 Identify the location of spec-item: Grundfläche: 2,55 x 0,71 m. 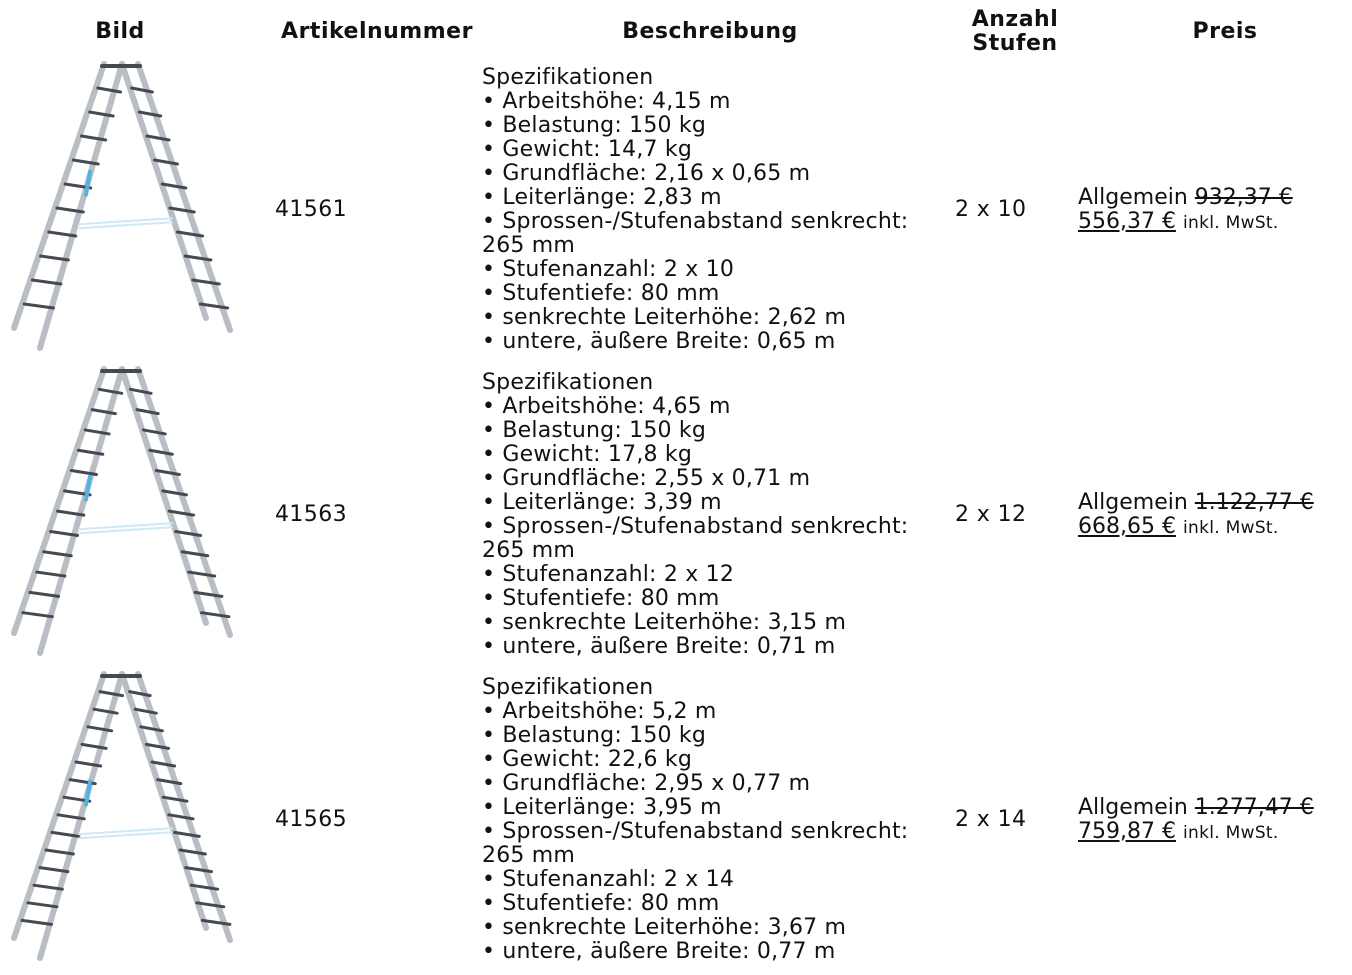
(717, 479).